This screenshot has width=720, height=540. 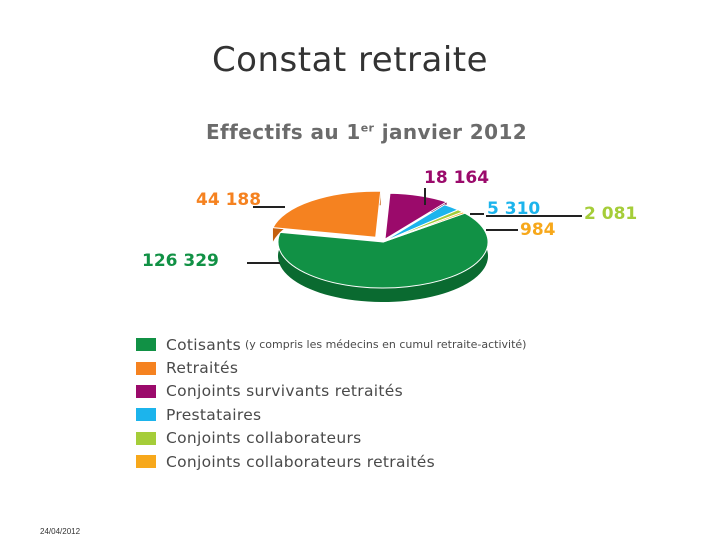 What do you see at coordinates (203, 344) in the screenshot?
I see `legend-label: Cotisants` at bounding box center [203, 344].